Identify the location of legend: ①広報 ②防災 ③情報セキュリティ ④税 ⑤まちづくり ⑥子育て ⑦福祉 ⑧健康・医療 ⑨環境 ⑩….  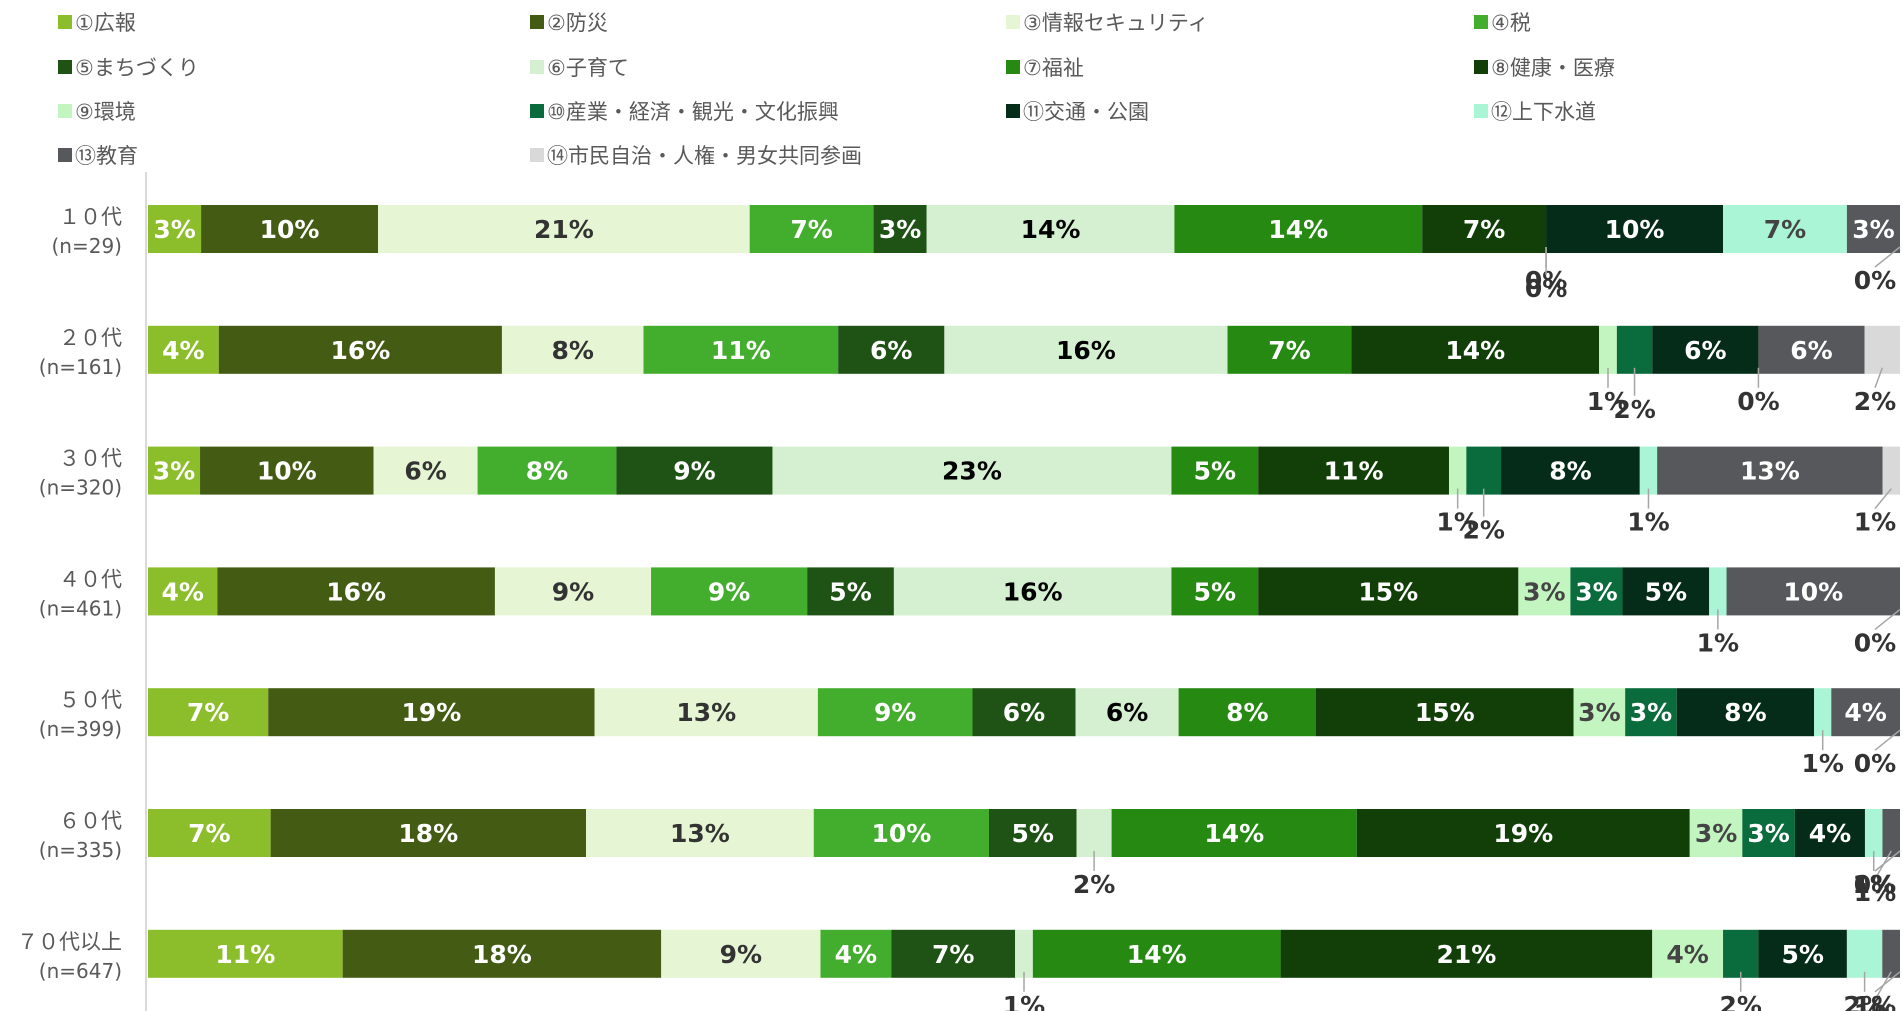
(836, 89).